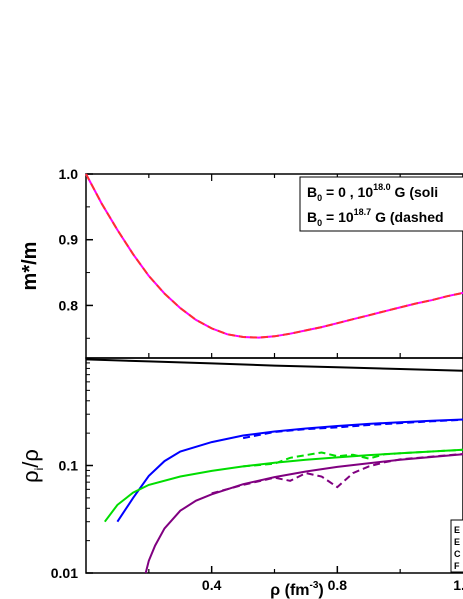 The image size is (463, 599). Describe the element at coordinates (375, 217) in the screenshot. I see `legend-entry-2: B0 = 1018.7 G (dashed` at that location.